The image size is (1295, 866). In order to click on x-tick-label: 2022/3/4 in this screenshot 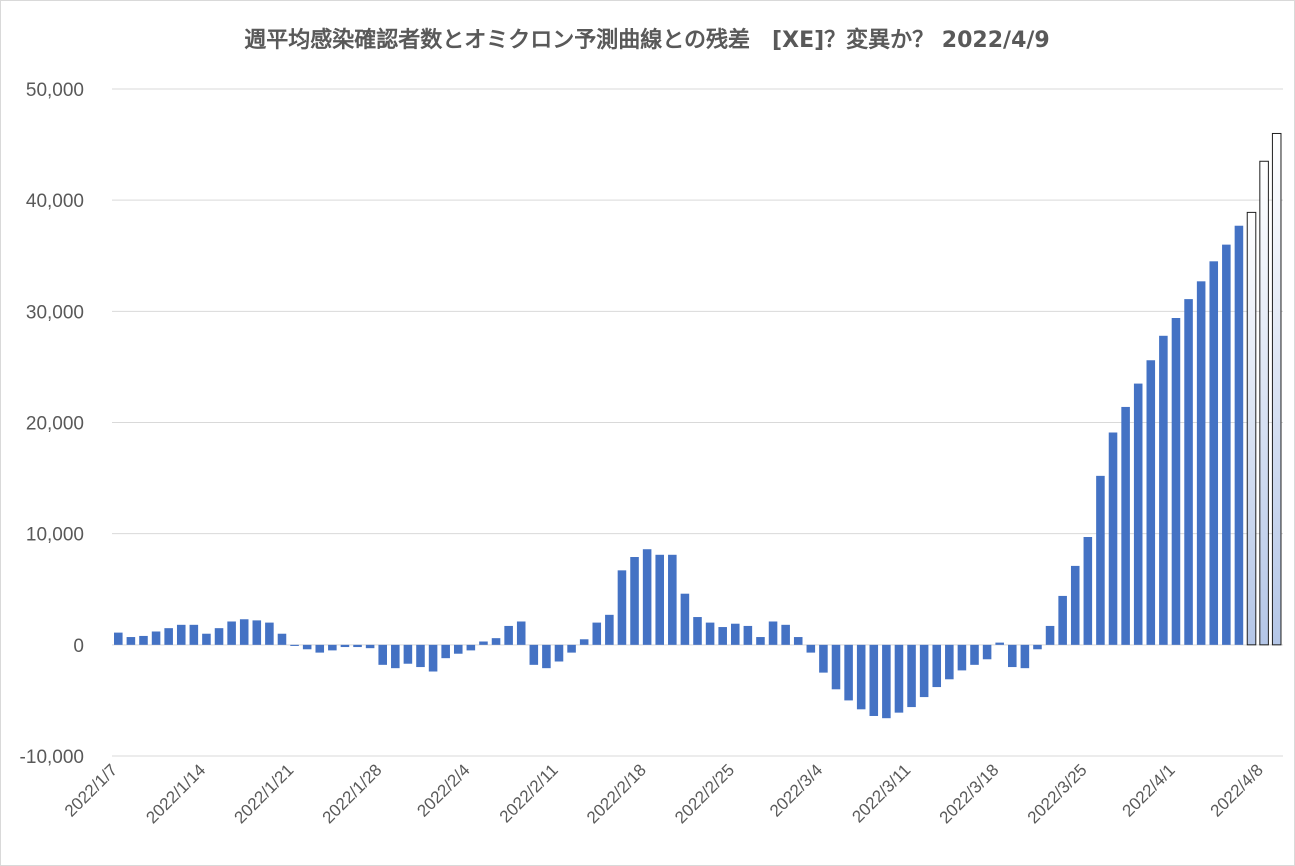, I will do `click(796, 790)`.